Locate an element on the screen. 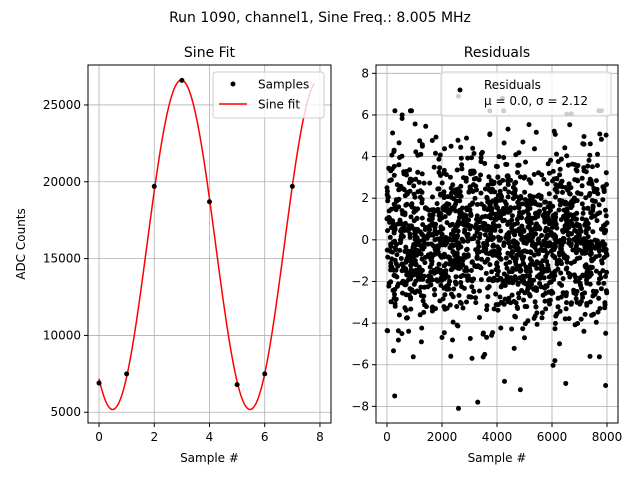 The image size is (640, 480). x-tick-label: 8000 is located at coordinates (607, 437).